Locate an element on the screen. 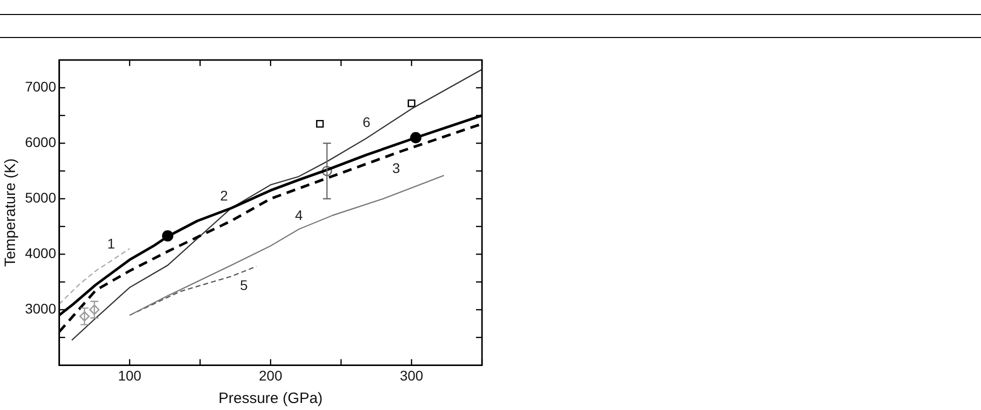 The height and width of the screenshot is (410, 981). series-label: 3 is located at coordinates (396, 168).